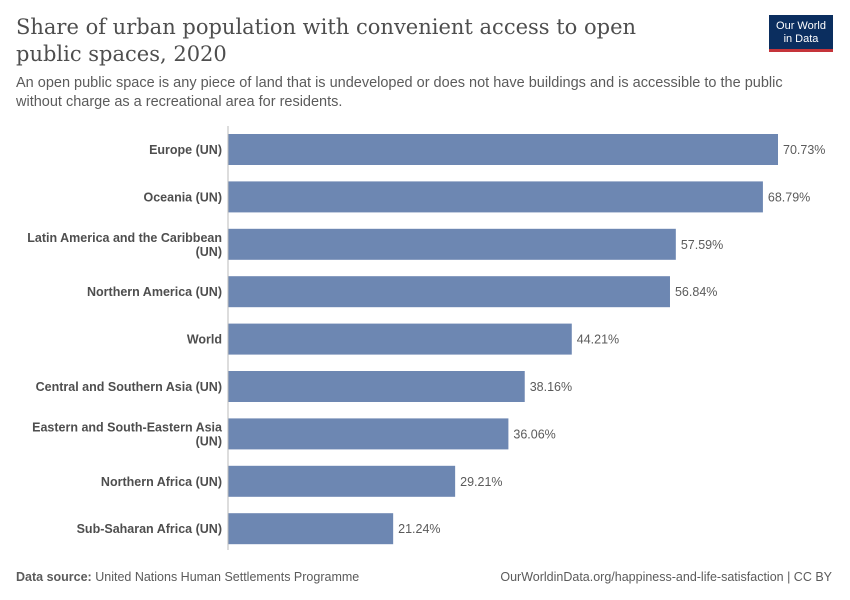  I want to click on bar-value-label: 44.21%, so click(598, 340).